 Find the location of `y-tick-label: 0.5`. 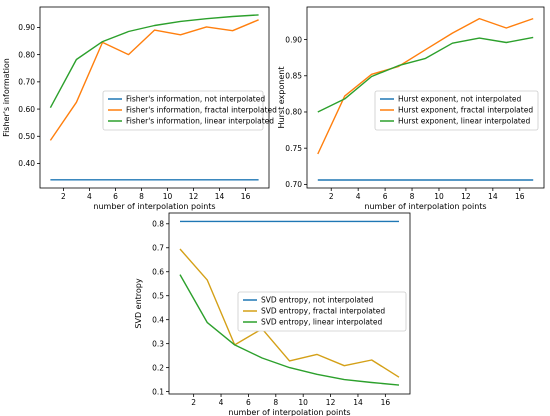

y-tick-label: 0.5 is located at coordinates (158, 295).